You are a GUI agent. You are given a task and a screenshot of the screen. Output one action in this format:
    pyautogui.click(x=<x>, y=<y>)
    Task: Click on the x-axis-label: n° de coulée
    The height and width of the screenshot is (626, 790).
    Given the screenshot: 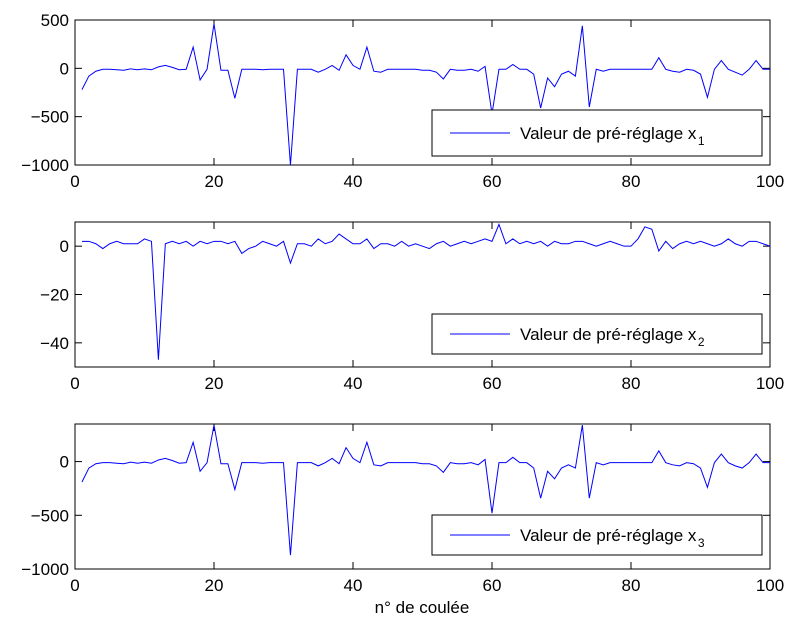 What is the action you would take?
    pyautogui.click(x=422, y=607)
    